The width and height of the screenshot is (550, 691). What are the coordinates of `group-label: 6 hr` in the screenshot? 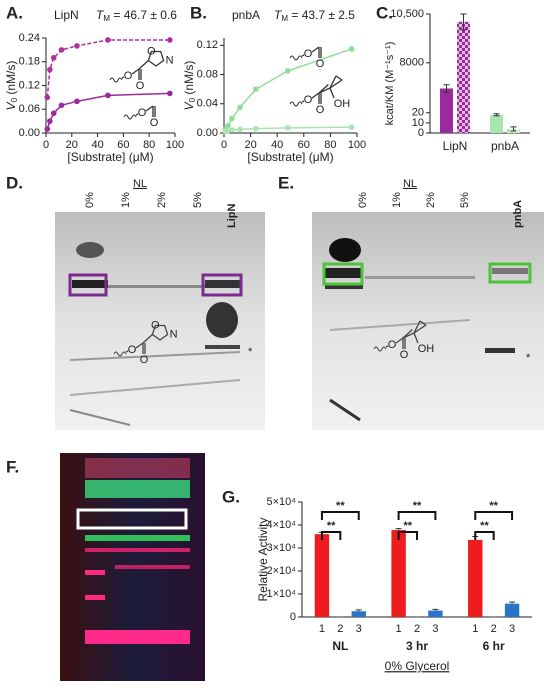 It's located at (494, 646).